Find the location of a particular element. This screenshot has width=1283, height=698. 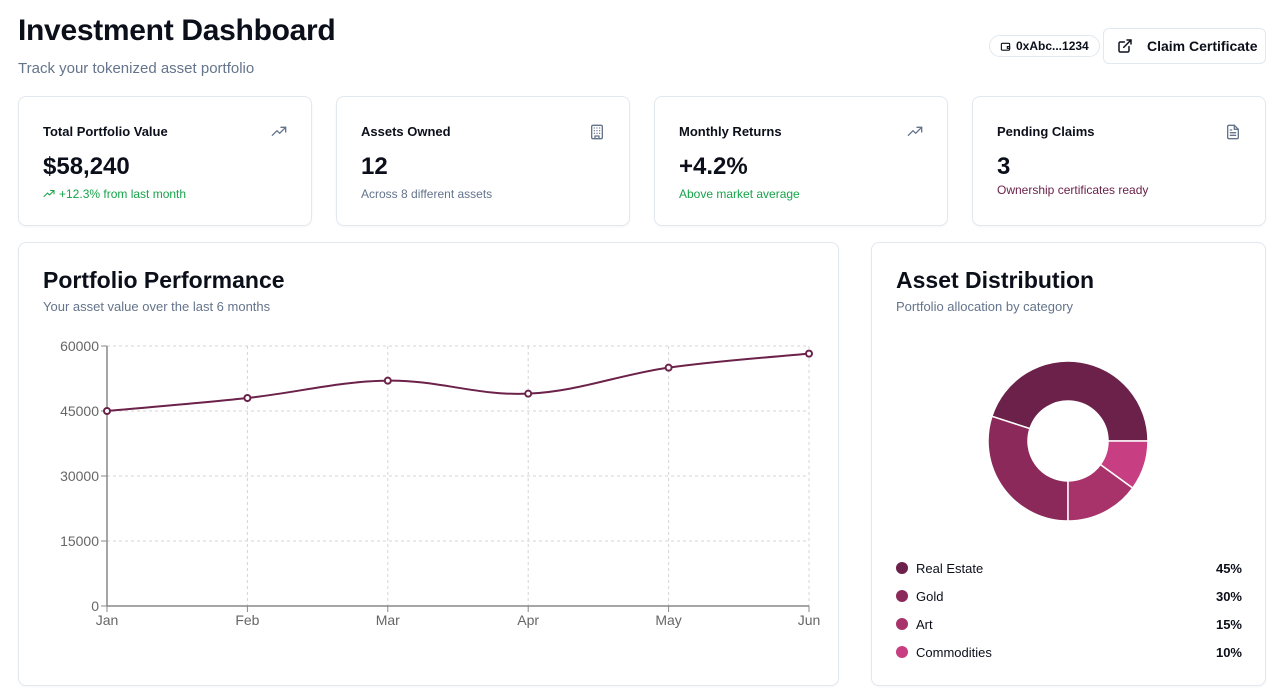

building-icon is located at coordinates (597, 132).